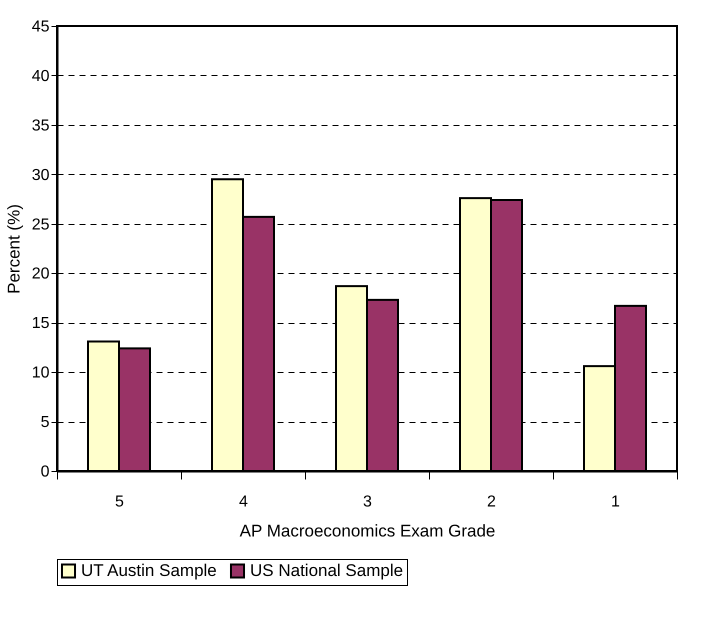 This screenshot has height=626, width=725. Describe the element at coordinates (243, 502) in the screenshot. I see `x-tick-label: 4` at that location.